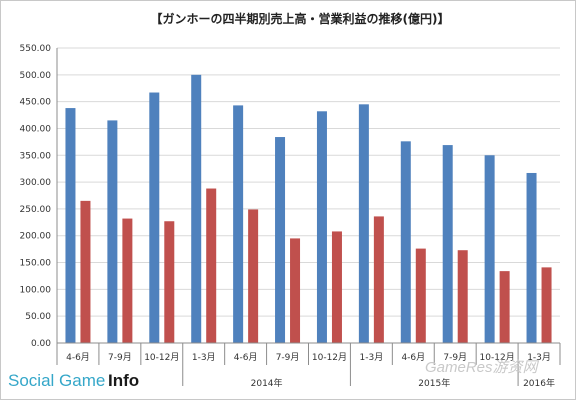 The image size is (576, 400). Describe the element at coordinates (36, 76) in the screenshot. I see `y-tick-label: 500.00` at that location.